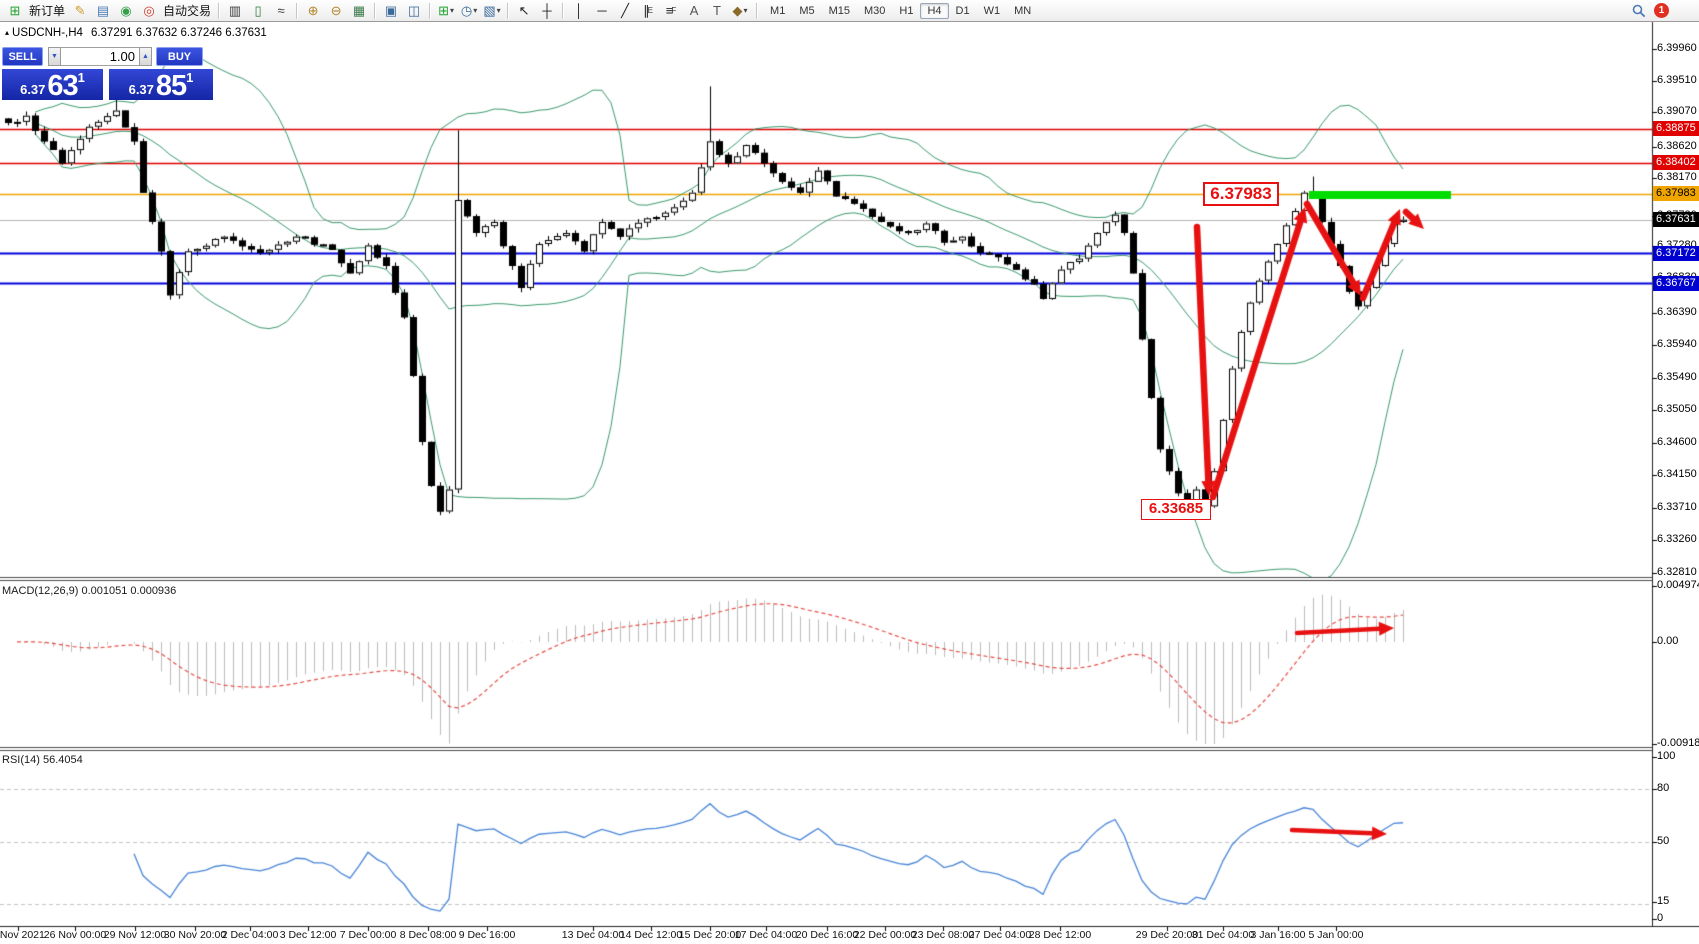 The width and height of the screenshot is (1699, 944). Describe the element at coordinates (839, 10) in the screenshot. I see `timeframe-m15: M15` at that location.